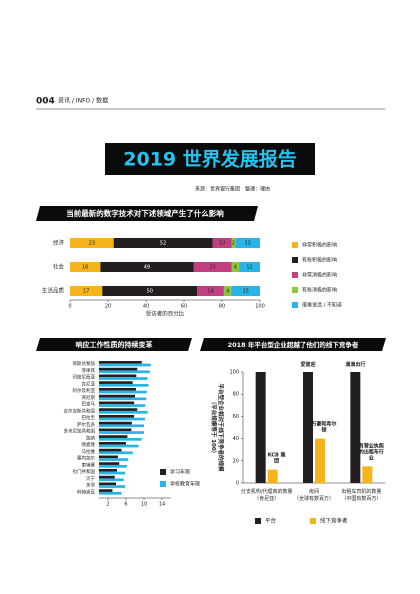 This screenshot has width=420, height=594. What do you see at coordinates (233, 244) in the screenshot?
I see `data-label: 2` at bounding box center [233, 244].